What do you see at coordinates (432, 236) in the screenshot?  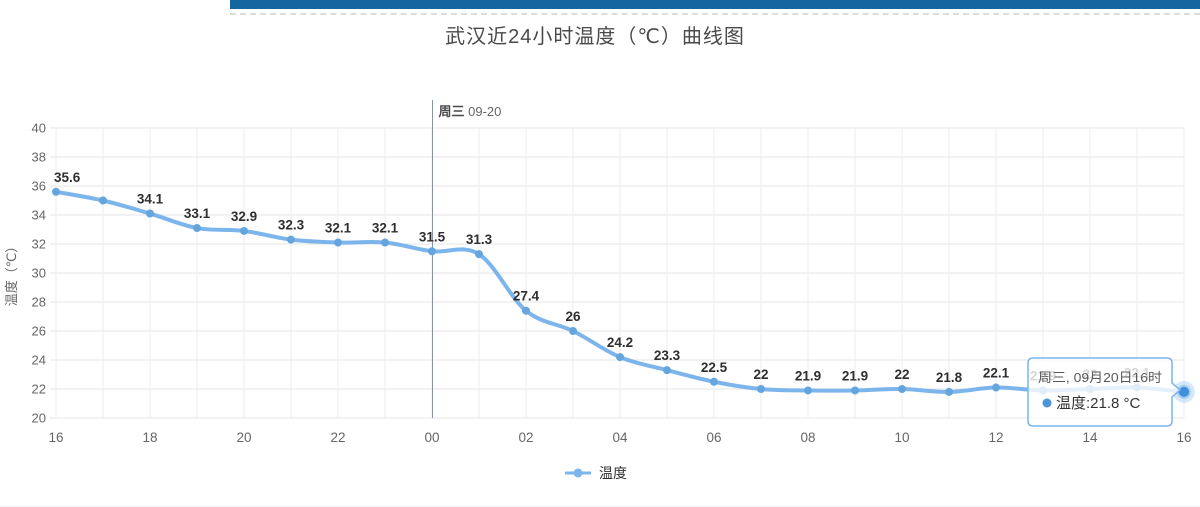 I see `data-point-label: 31.5` at bounding box center [432, 236].